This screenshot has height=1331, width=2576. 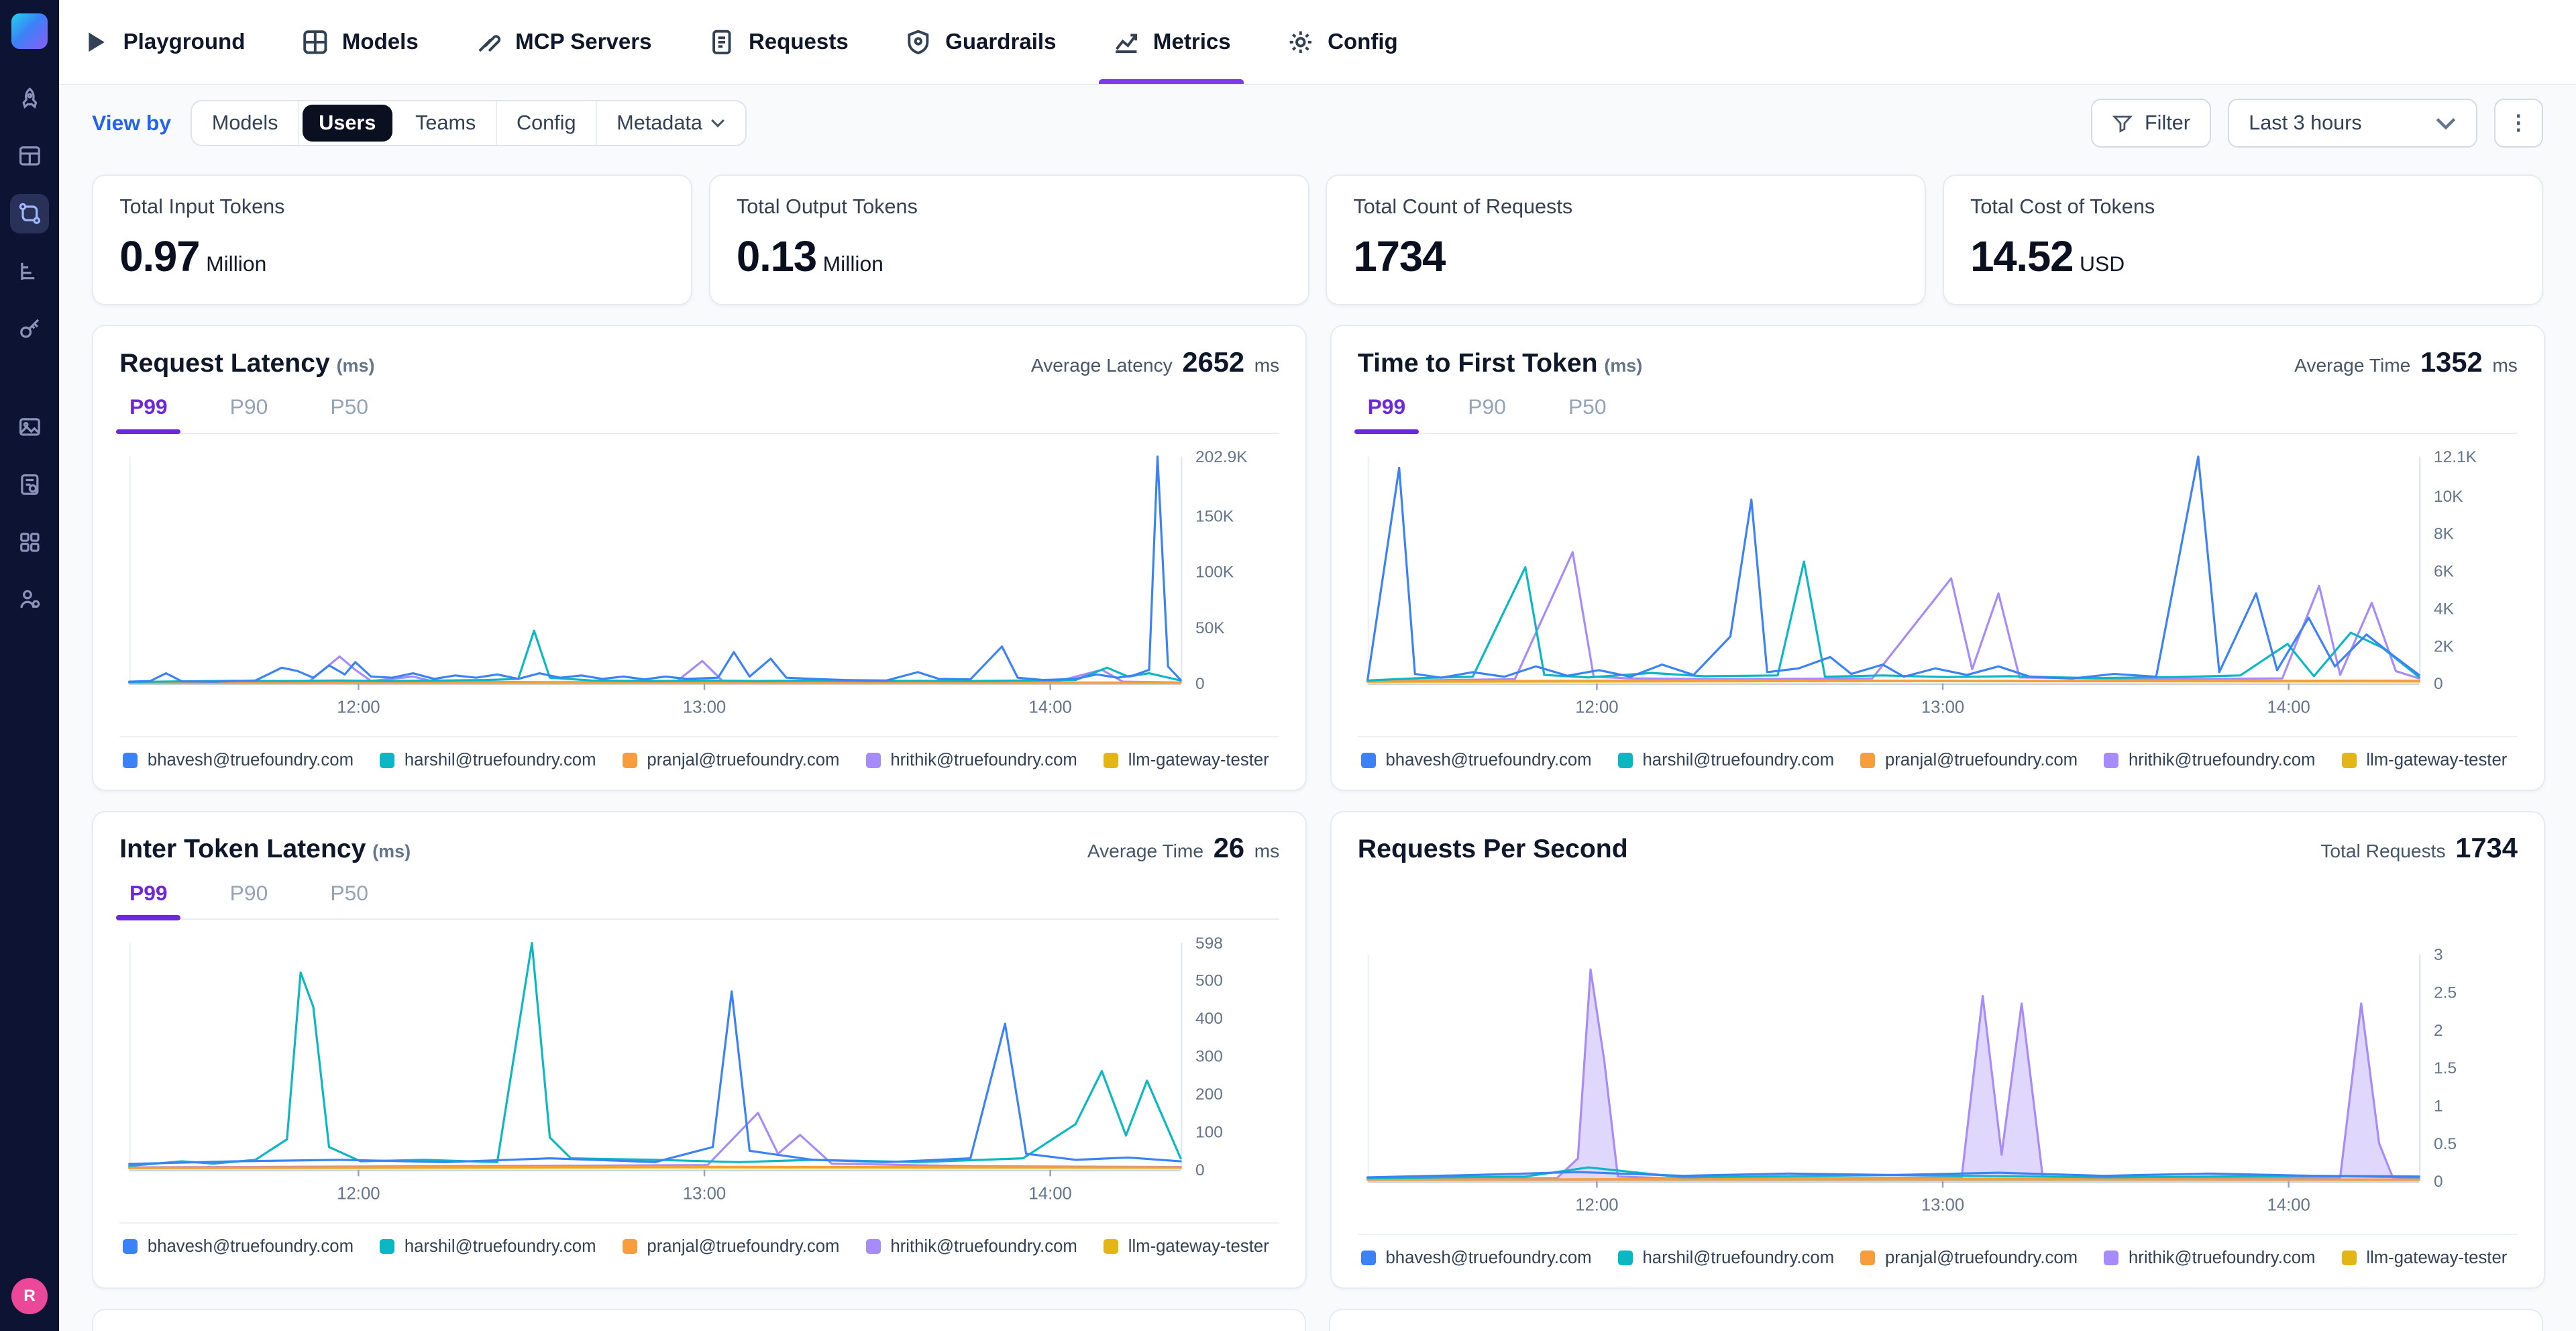 What do you see at coordinates (347, 123) in the screenshot?
I see `viewby-option-users: Users` at bounding box center [347, 123].